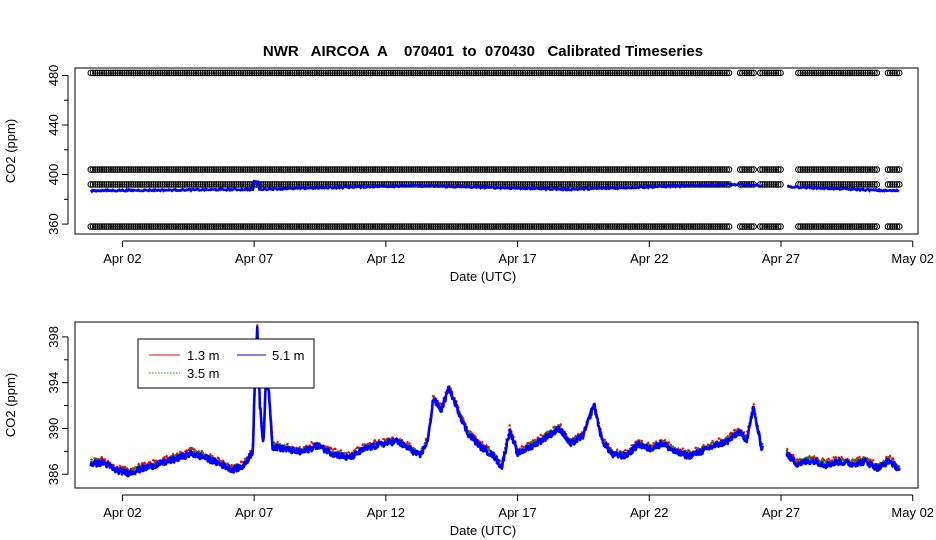 Image resolution: width=936 pixels, height=540 pixels. I want to click on top-series-51m, so click(494, 186).